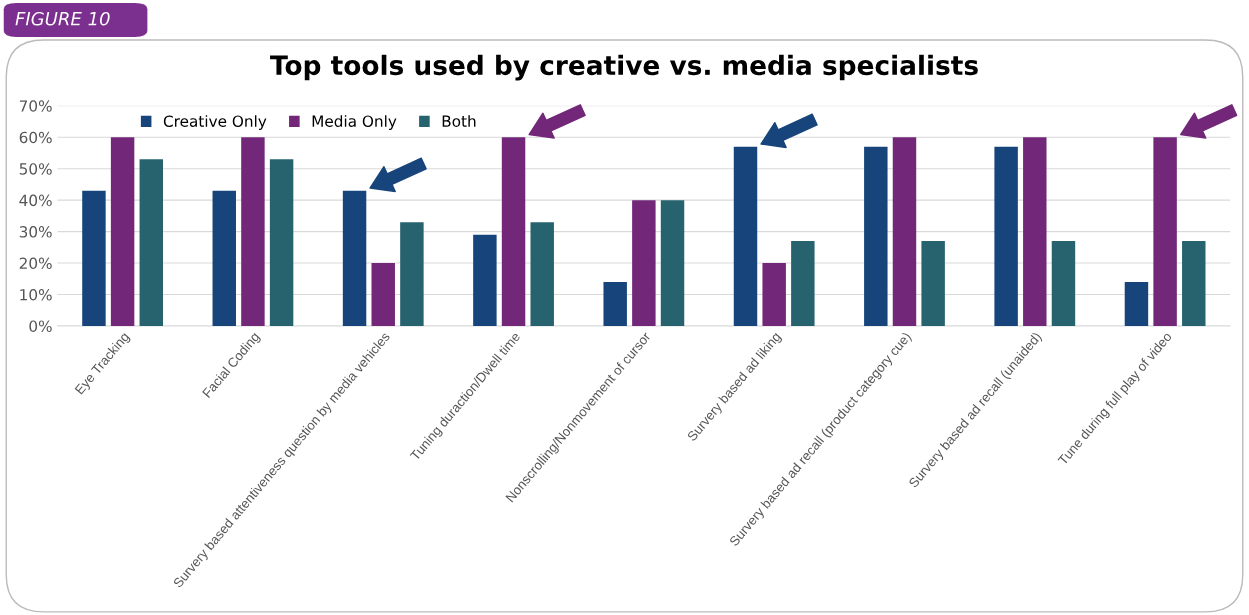  What do you see at coordinates (624, 67) in the screenshot?
I see `chart-title: Top tools used by creative vs. media specialists` at bounding box center [624, 67].